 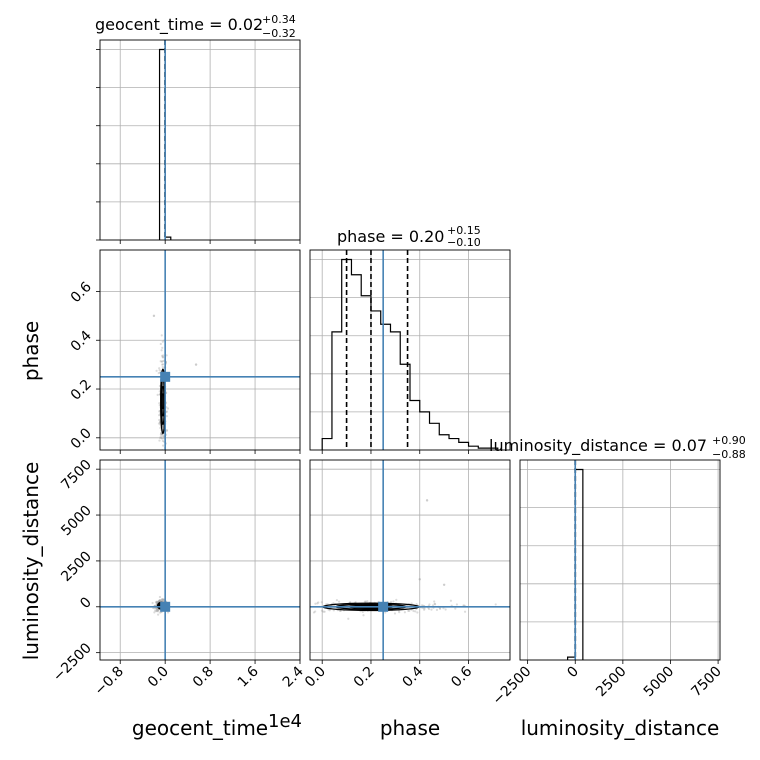 I want to click on y-tick-label: 0.2, so click(x=81, y=390).